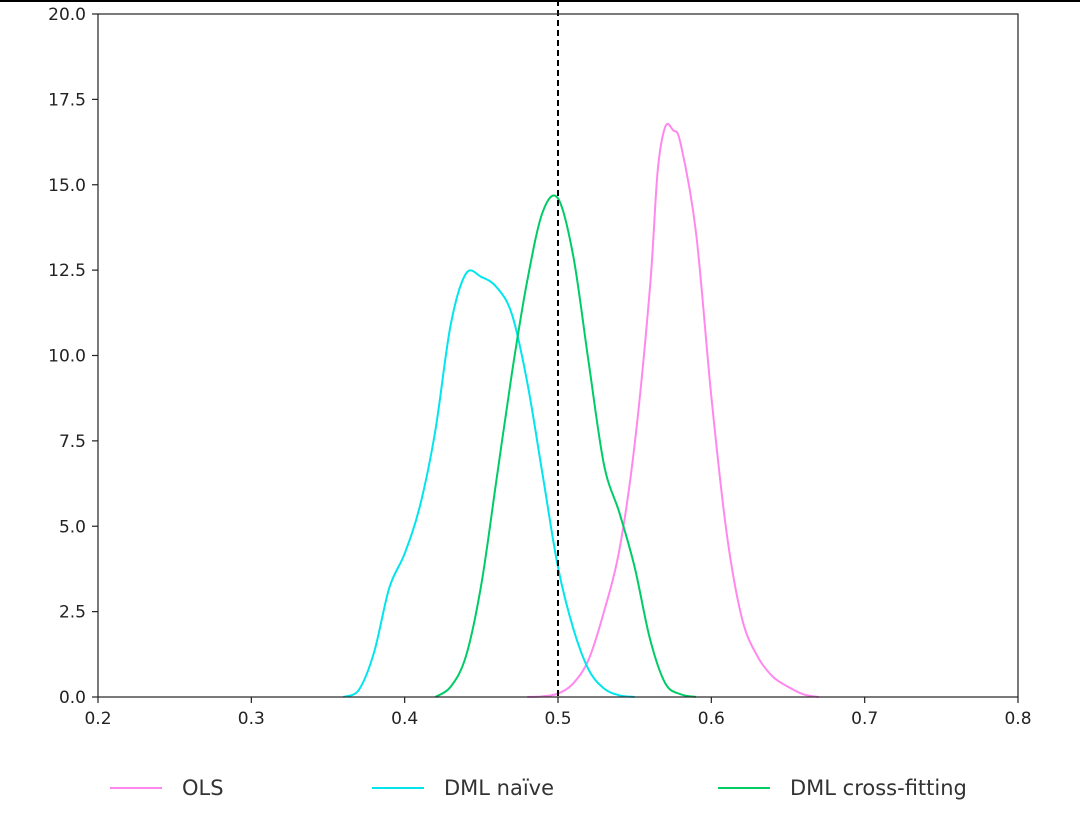 This screenshot has height=823, width=1080. What do you see at coordinates (136, 788) in the screenshot?
I see `legend-swatch-ols` at bounding box center [136, 788].